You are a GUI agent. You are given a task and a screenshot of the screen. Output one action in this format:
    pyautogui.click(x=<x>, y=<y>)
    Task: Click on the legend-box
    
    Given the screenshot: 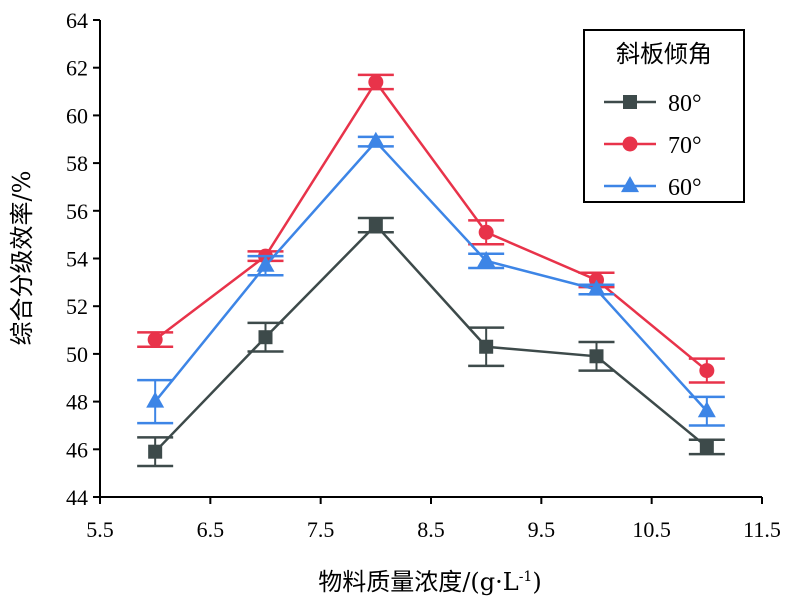 What is the action you would take?
    pyautogui.click(x=664, y=116)
    